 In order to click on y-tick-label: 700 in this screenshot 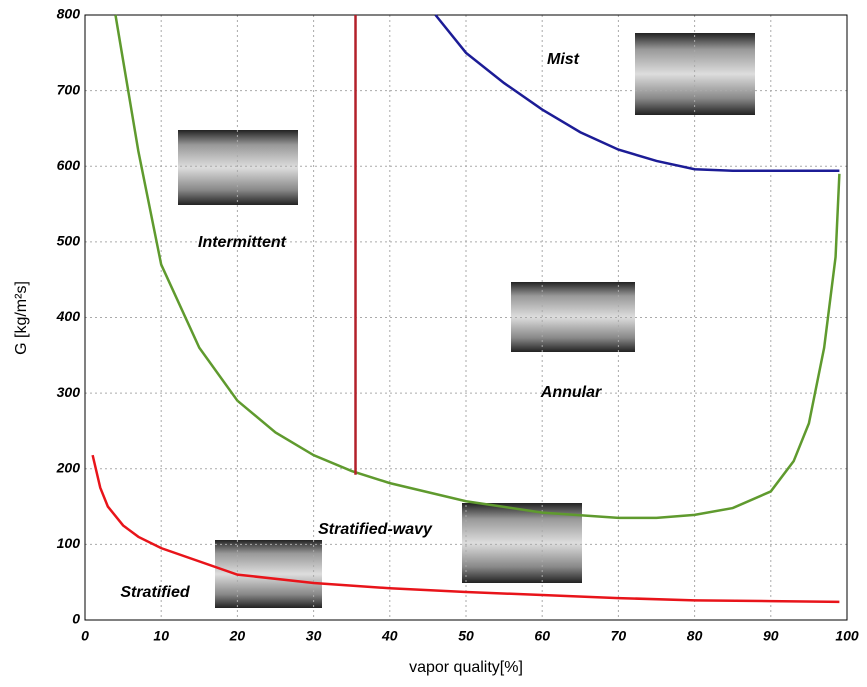, I will do `click(69, 89)`.